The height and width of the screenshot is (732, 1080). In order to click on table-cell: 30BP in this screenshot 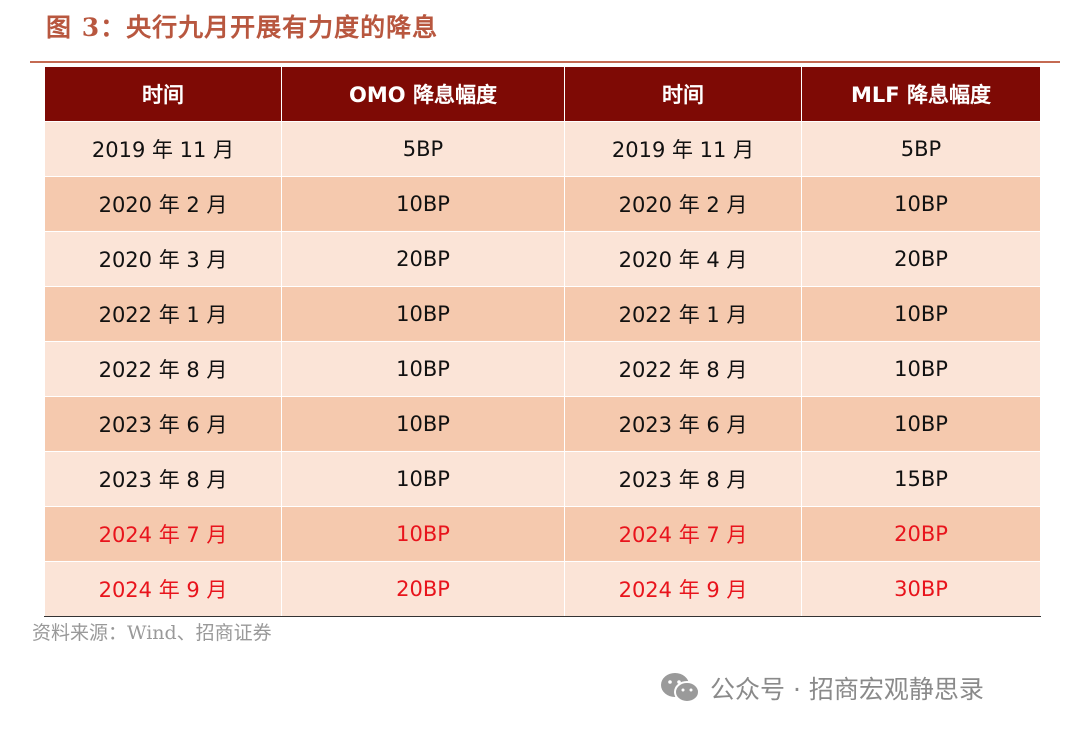, I will do `click(921, 589)`.